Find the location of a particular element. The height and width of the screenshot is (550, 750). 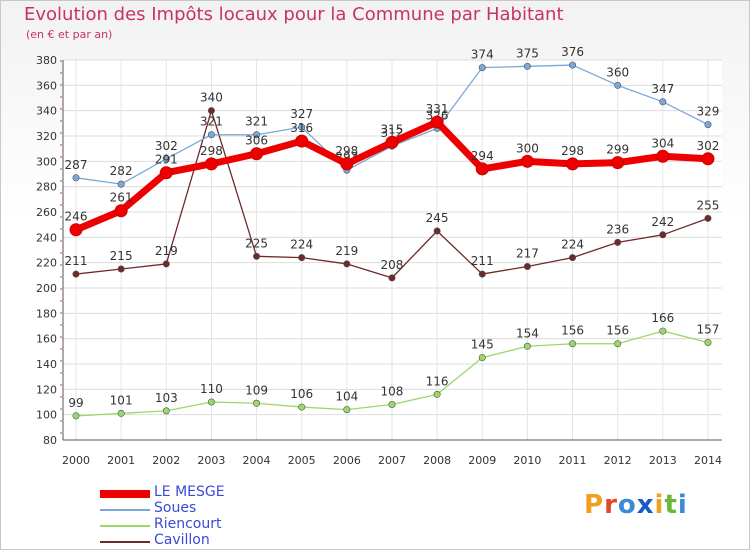

legend-label: Riencourt is located at coordinates (188, 524).